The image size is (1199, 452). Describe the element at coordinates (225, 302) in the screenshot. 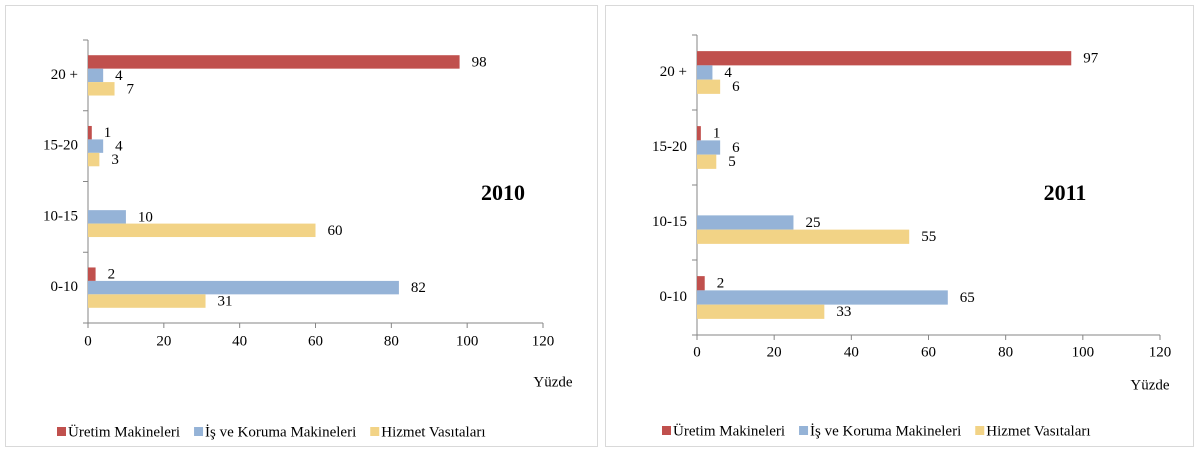

I see `data-label: 31` at that location.